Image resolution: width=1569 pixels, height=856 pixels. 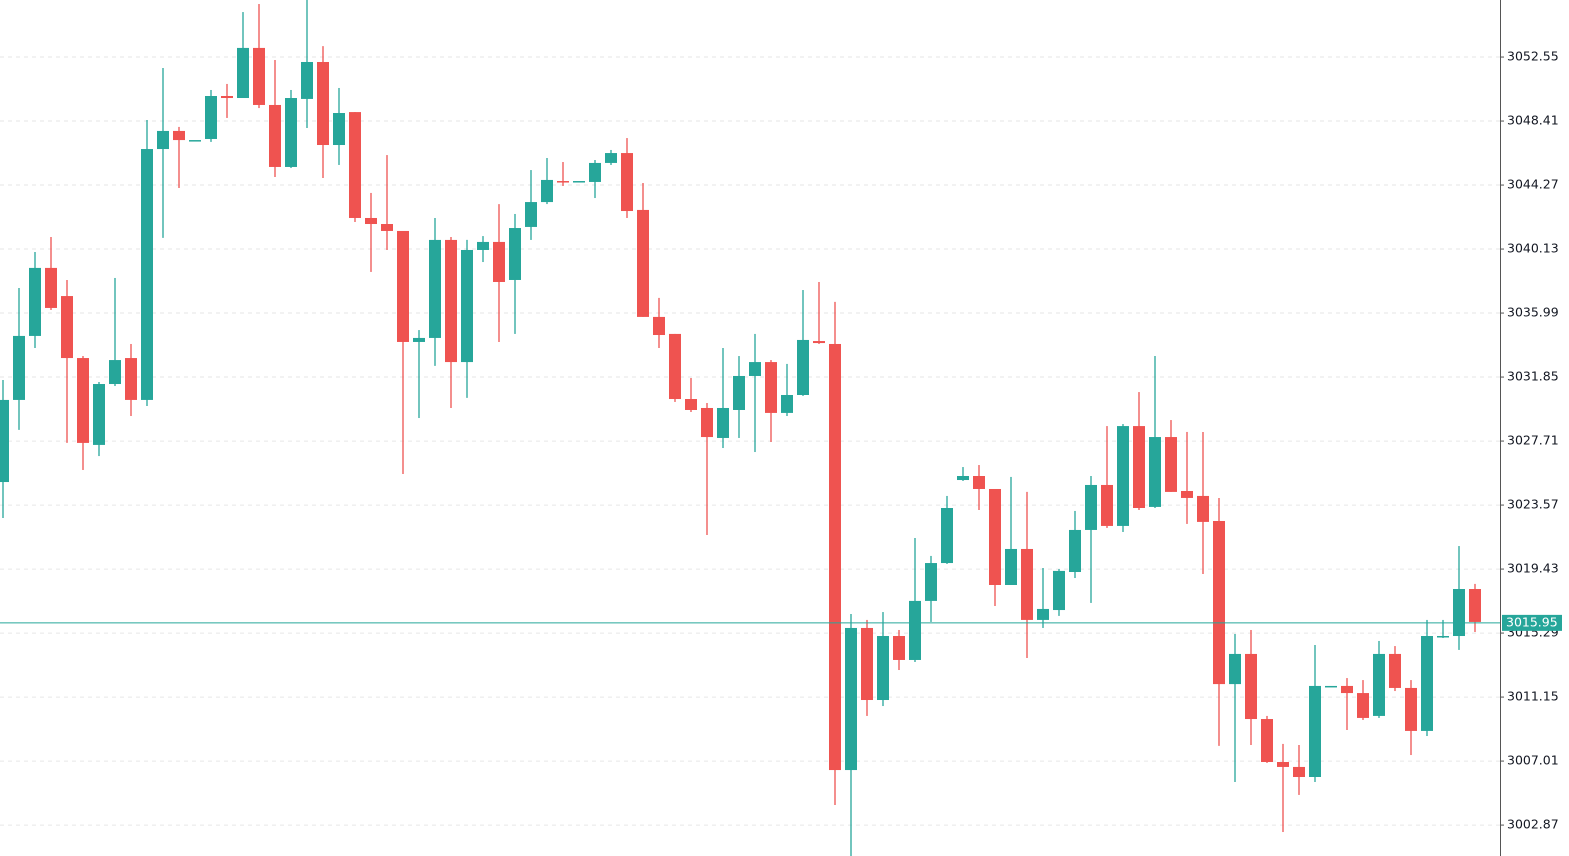 I want to click on y-tick-label: 3007.01, so click(x=1533, y=760).